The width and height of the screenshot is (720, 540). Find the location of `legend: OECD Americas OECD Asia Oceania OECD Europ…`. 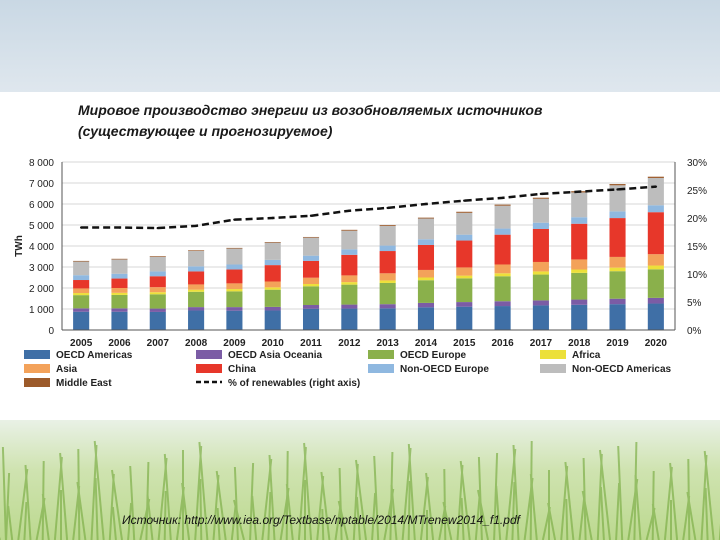

legend: OECD Americas OECD Asia Oceania OECD Europ… is located at coordinates (348, 369).